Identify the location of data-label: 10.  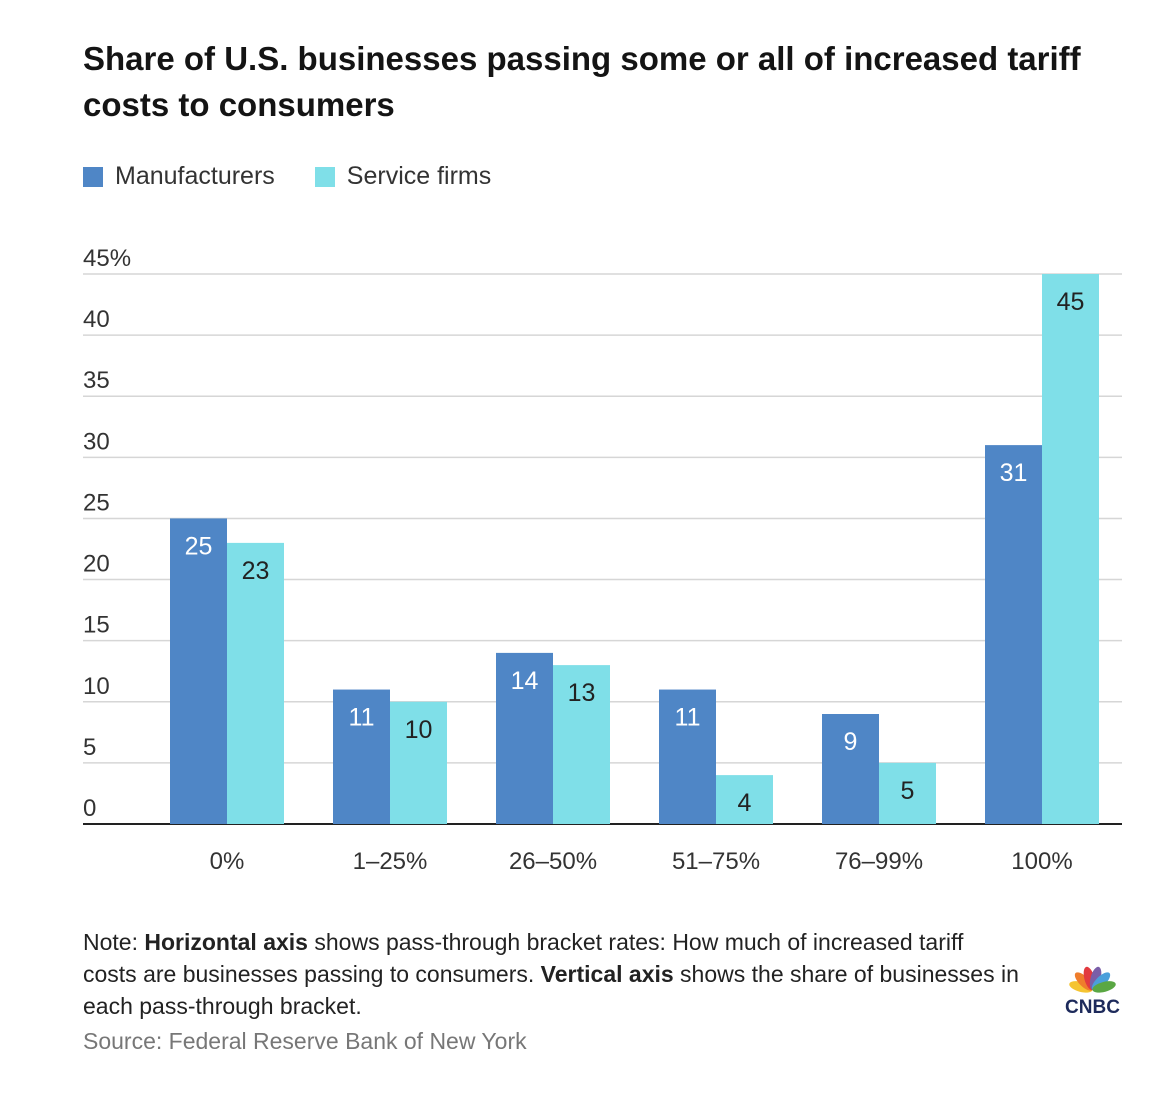
(419, 730).